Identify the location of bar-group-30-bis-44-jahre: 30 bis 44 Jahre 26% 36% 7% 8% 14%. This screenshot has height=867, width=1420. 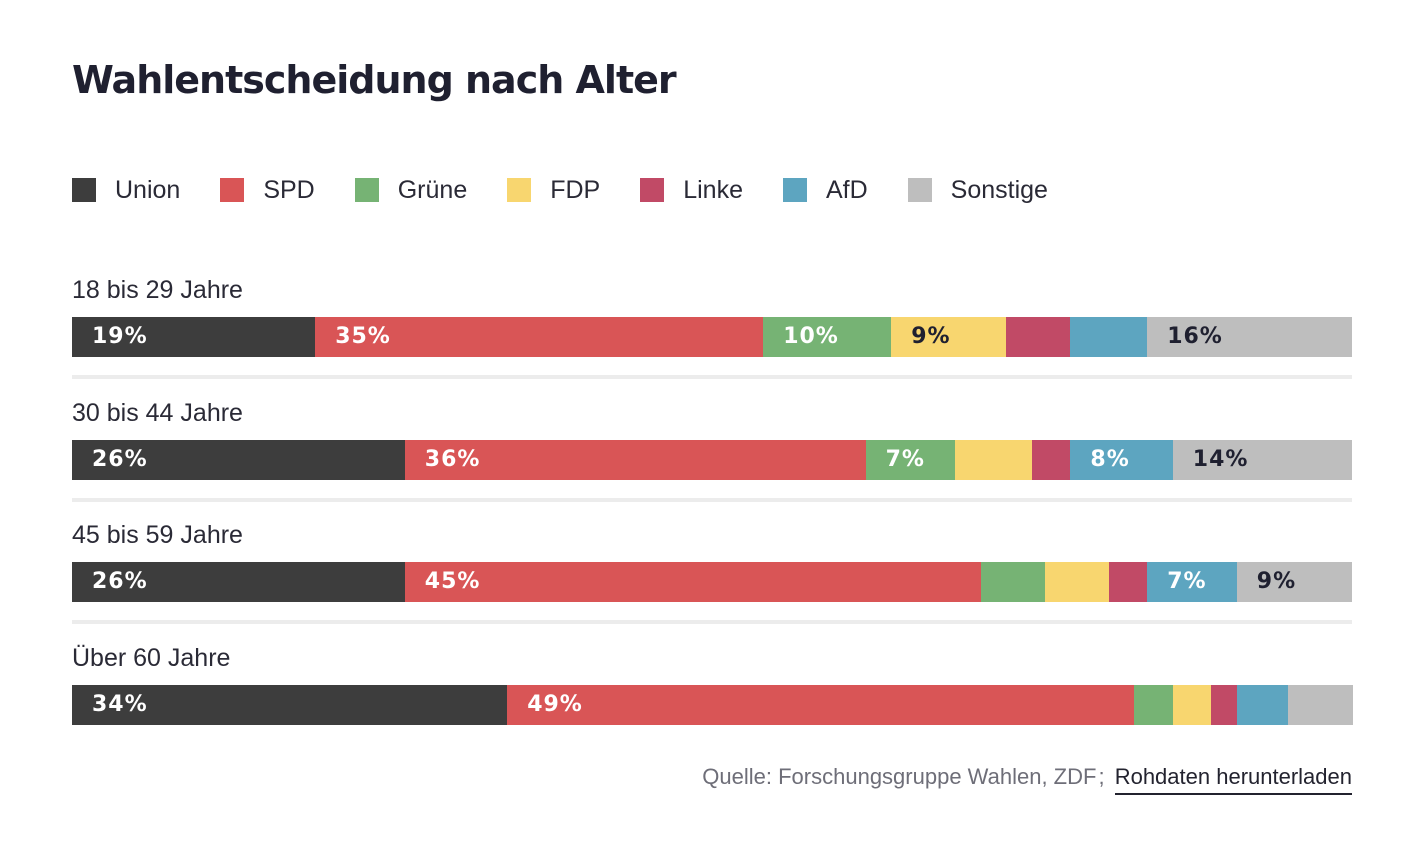
(712, 454).